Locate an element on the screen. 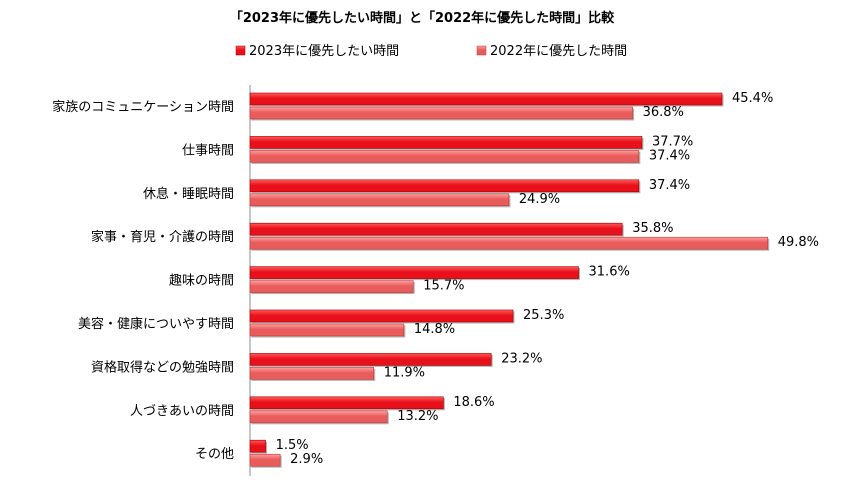 Image resolution: width=845 pixels, height=490 pixels. legend-label-2023: 2023年に優先したい時間 is located at coordinates (324, 51).